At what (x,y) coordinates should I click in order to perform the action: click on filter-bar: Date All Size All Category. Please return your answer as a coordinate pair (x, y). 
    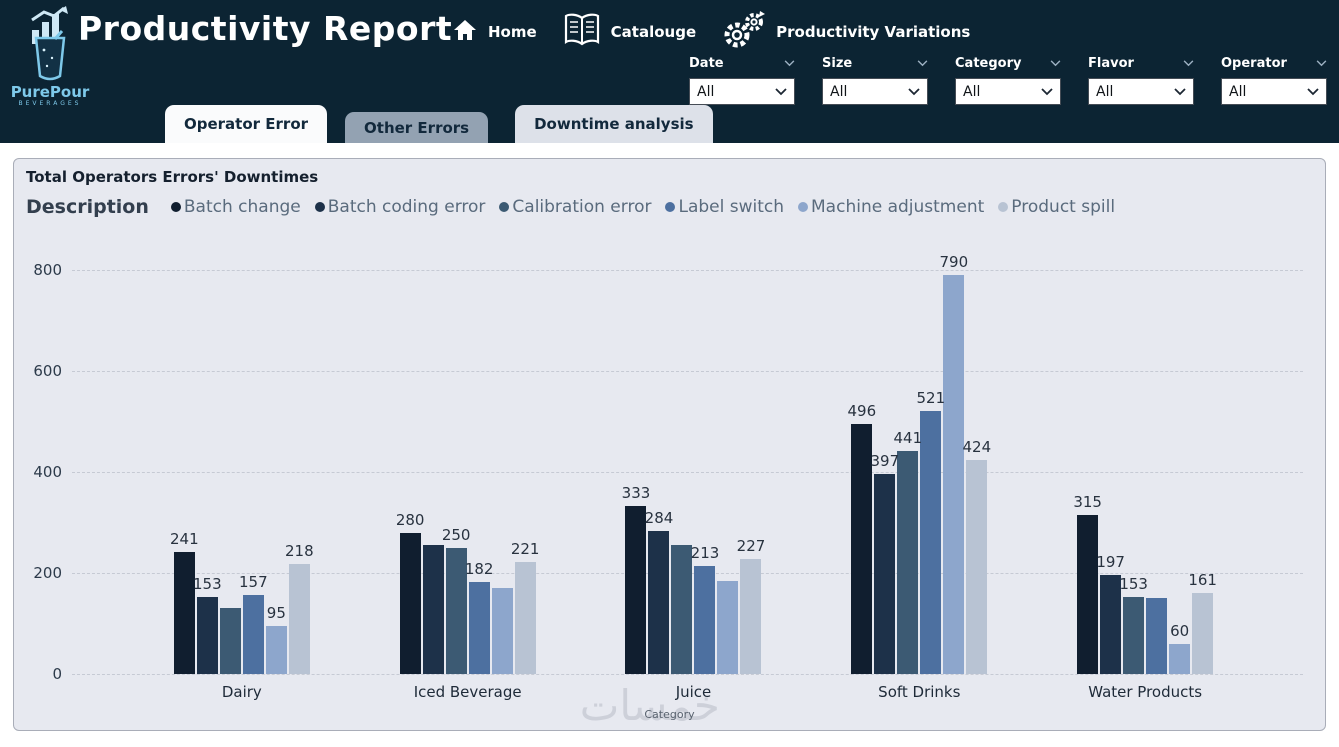
    Looking at the image, I should click on (1008, 80).